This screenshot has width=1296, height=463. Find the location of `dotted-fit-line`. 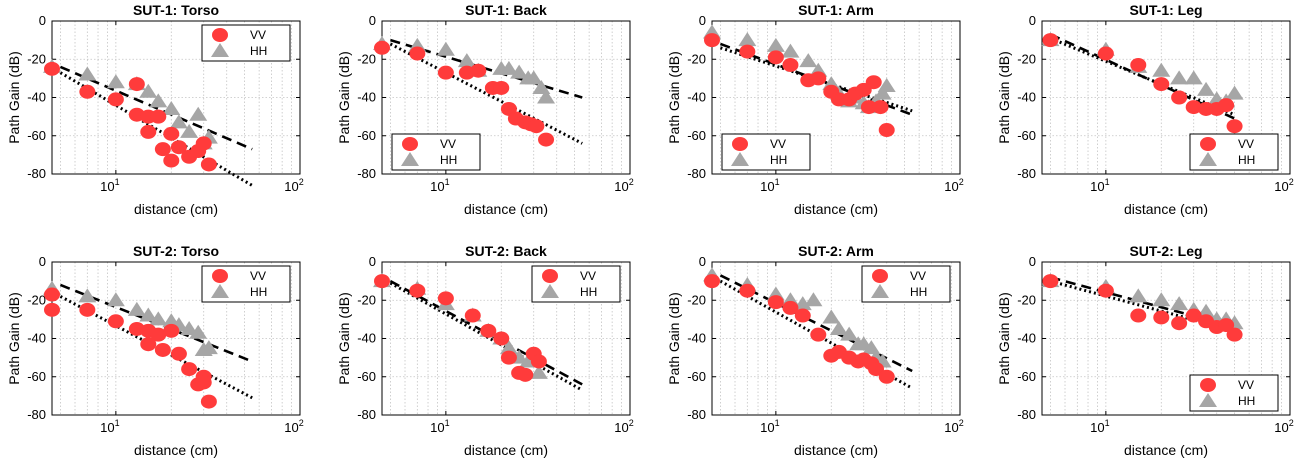

dotted-fit-line is located at coordinates (1142, 306).